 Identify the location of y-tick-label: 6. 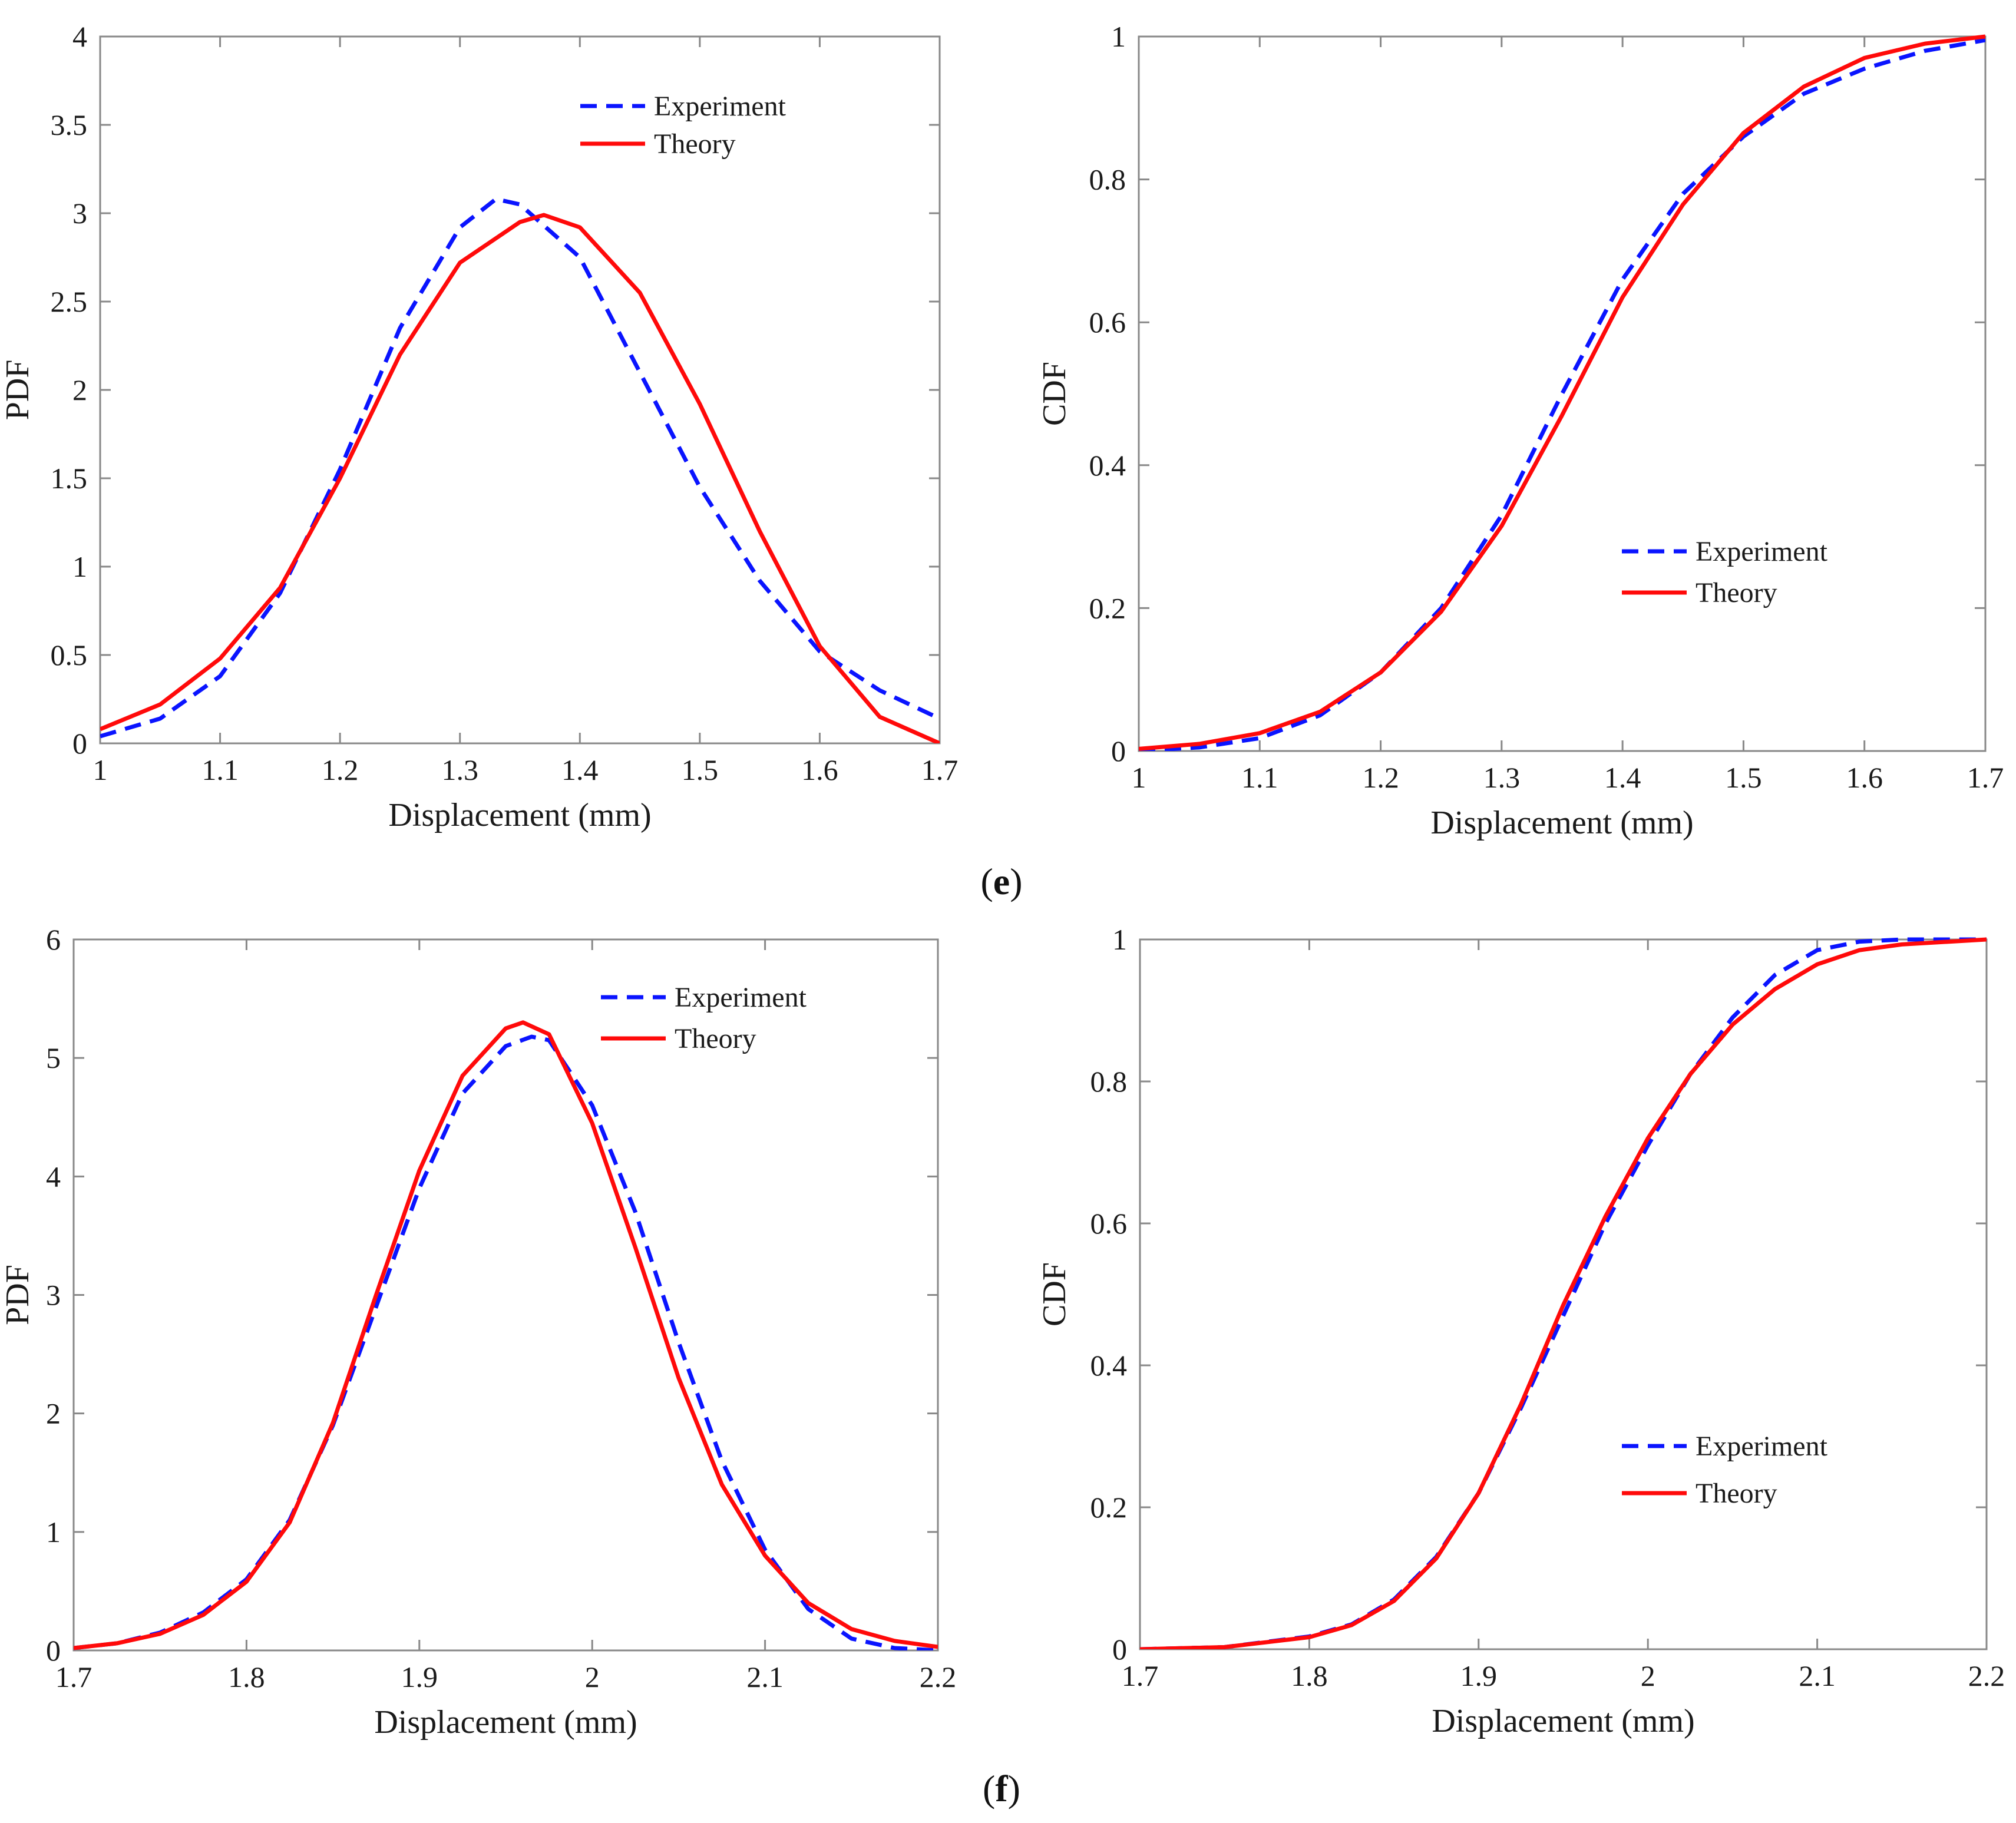
(53, 940).